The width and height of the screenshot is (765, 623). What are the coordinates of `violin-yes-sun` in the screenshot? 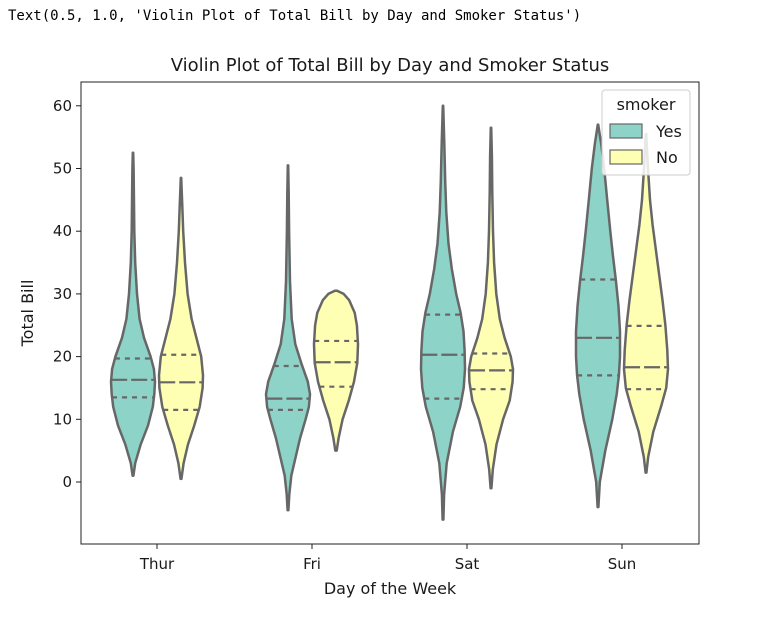 It's located at (598, 316).